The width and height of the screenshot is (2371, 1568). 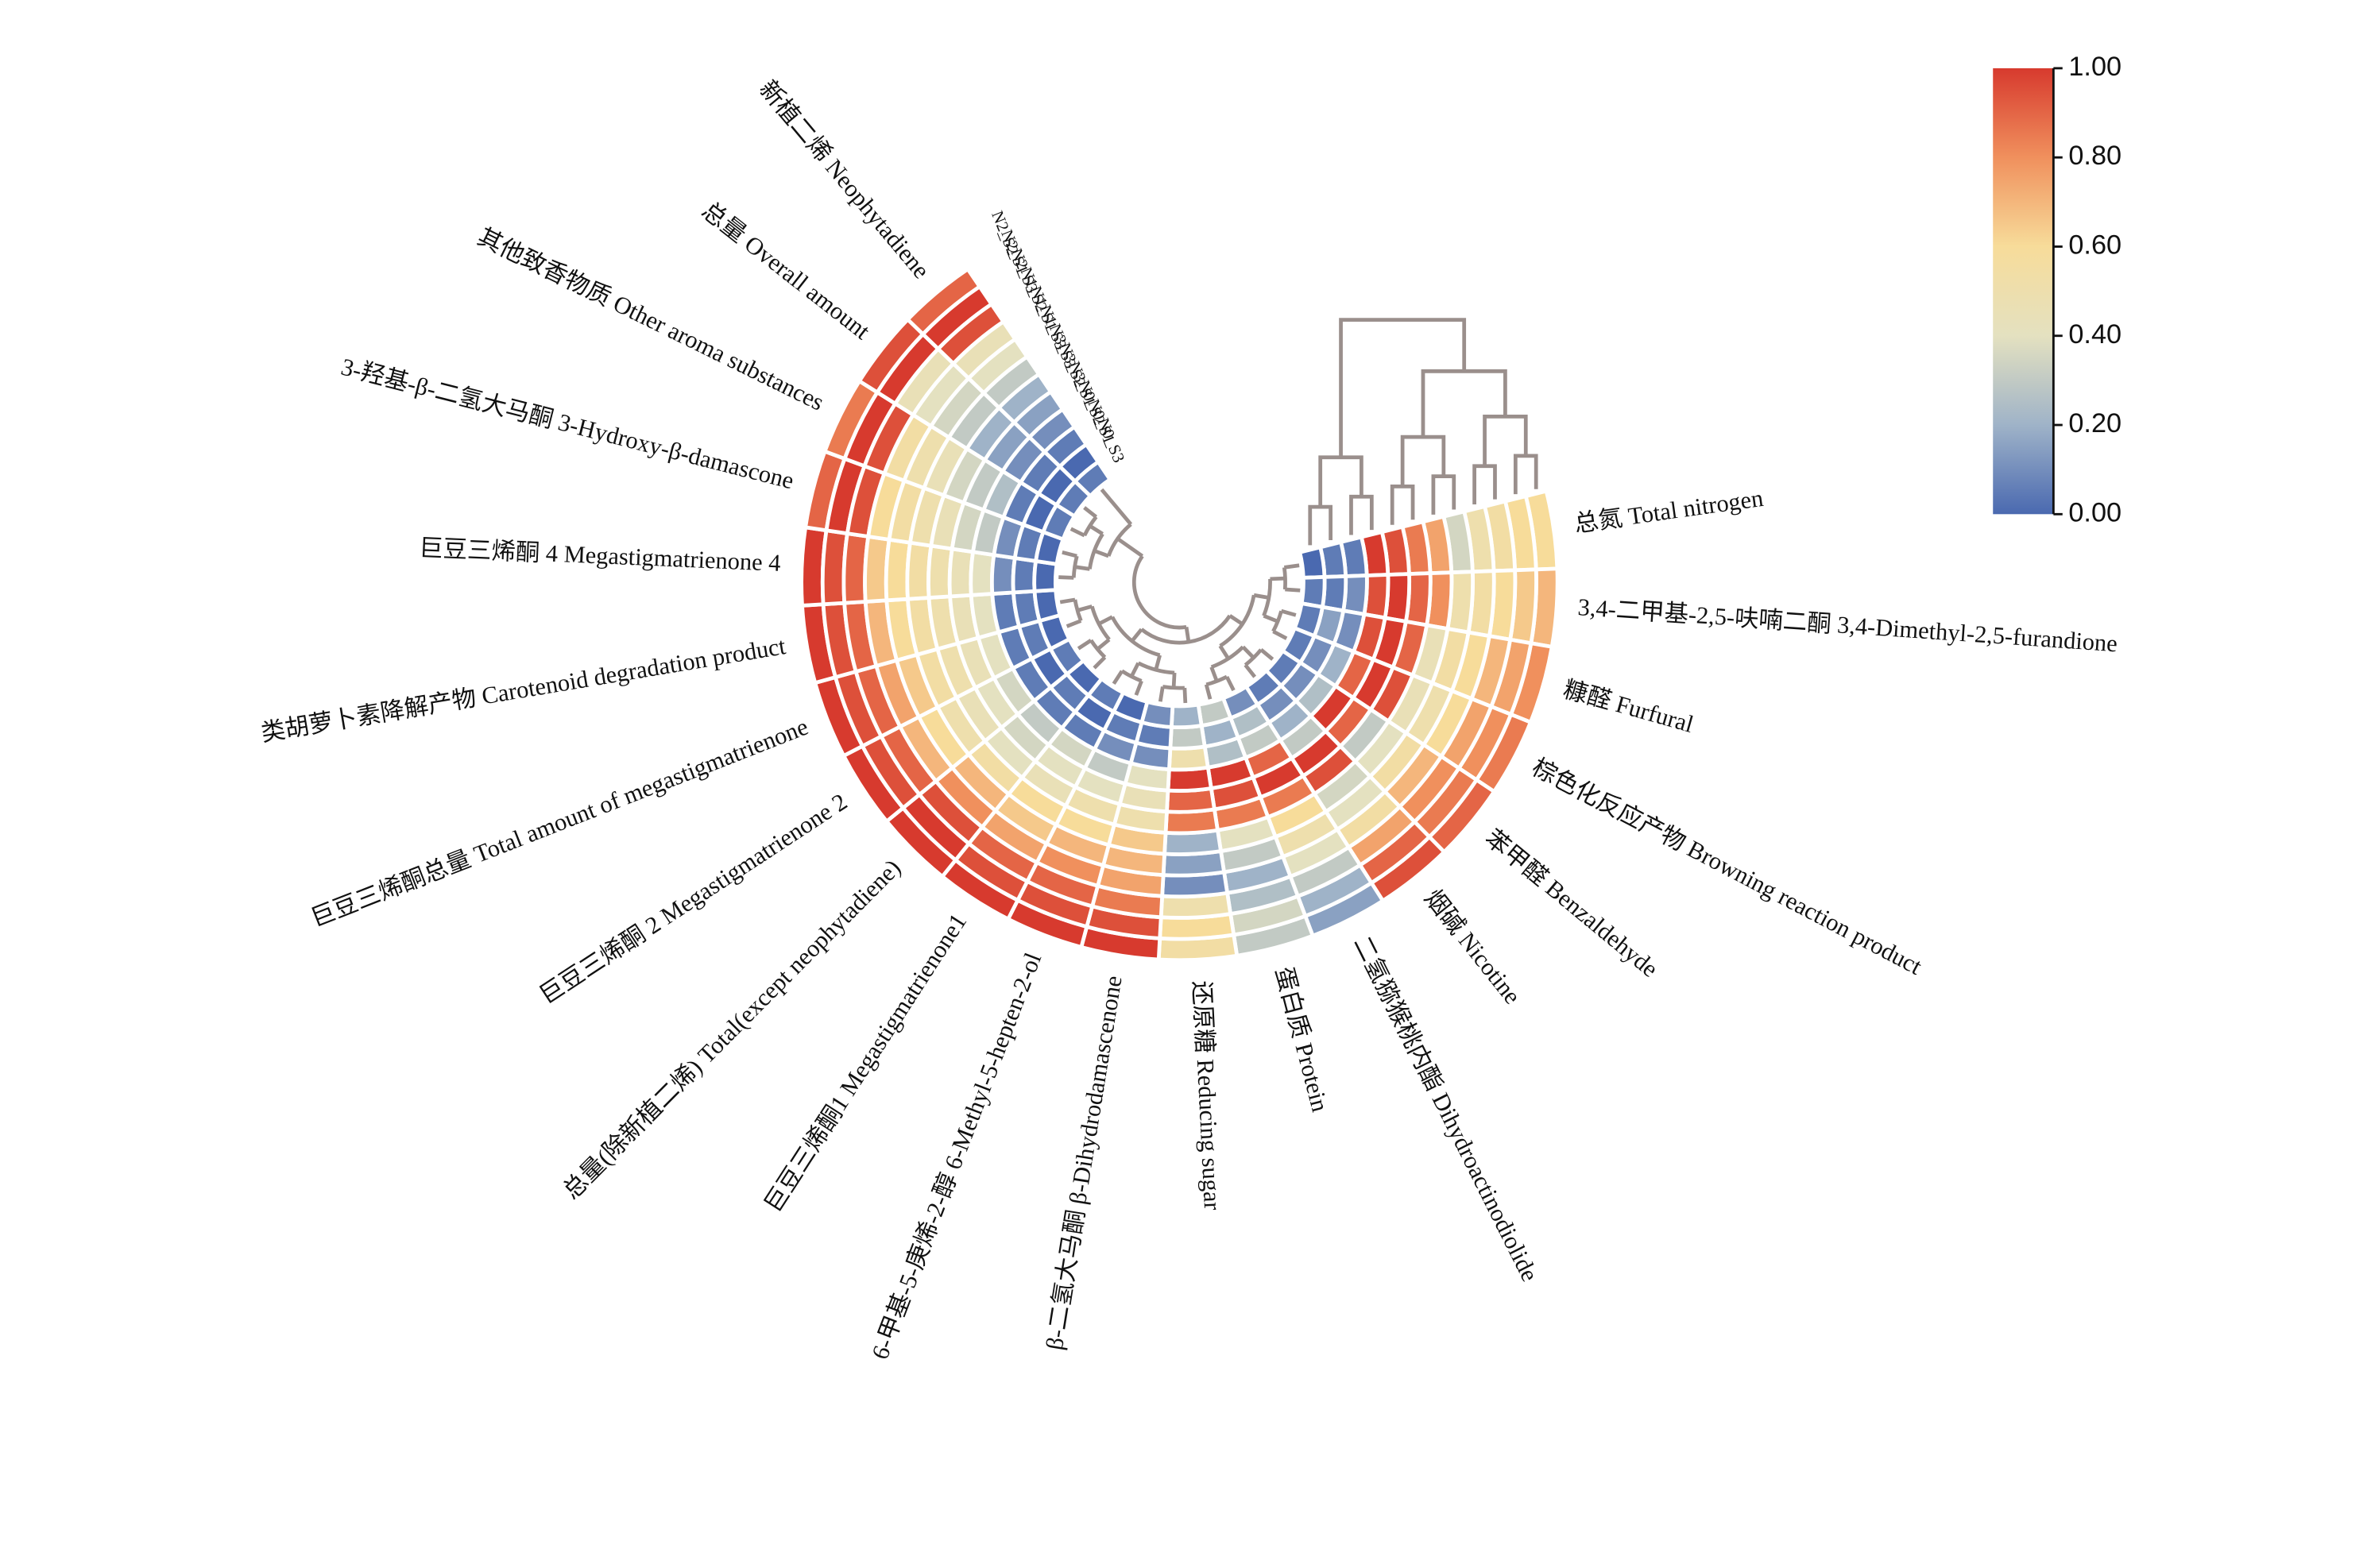 What do you see at coordinates (1668, 511) in the screenshot?
I see `category-label: 总氮 Total nitrogen` at bounding box center [1668, 511].